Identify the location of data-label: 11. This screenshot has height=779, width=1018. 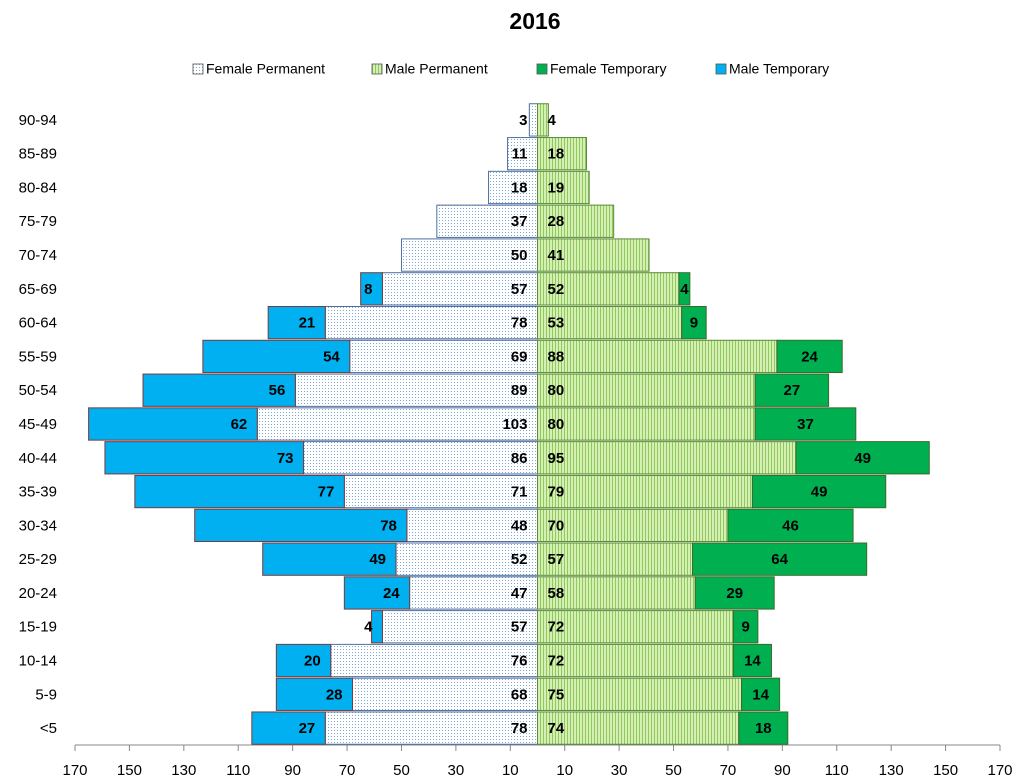
(520, 154).